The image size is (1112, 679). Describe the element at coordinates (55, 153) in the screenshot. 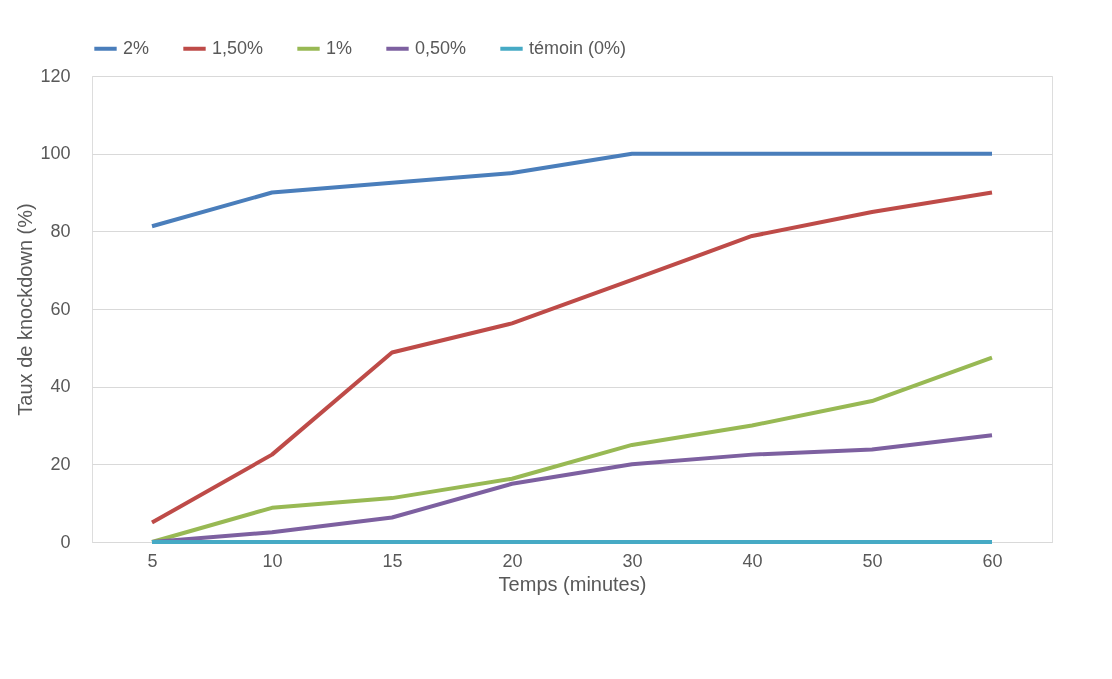

I see `y-tick-label: 100` at that location.